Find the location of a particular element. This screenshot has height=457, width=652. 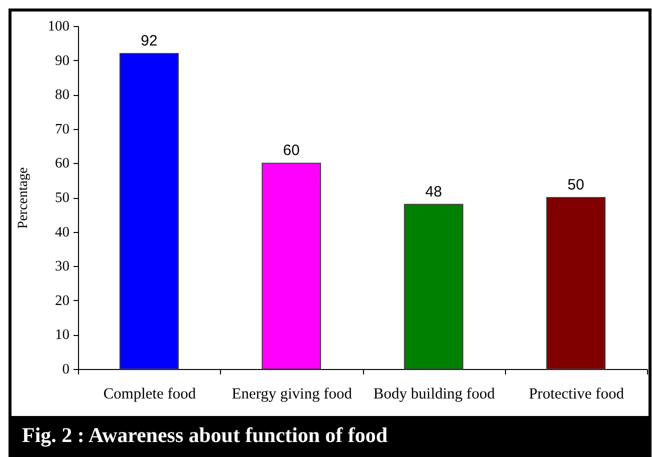

y-tick-label: 70 is located at coordinates (62, 129).